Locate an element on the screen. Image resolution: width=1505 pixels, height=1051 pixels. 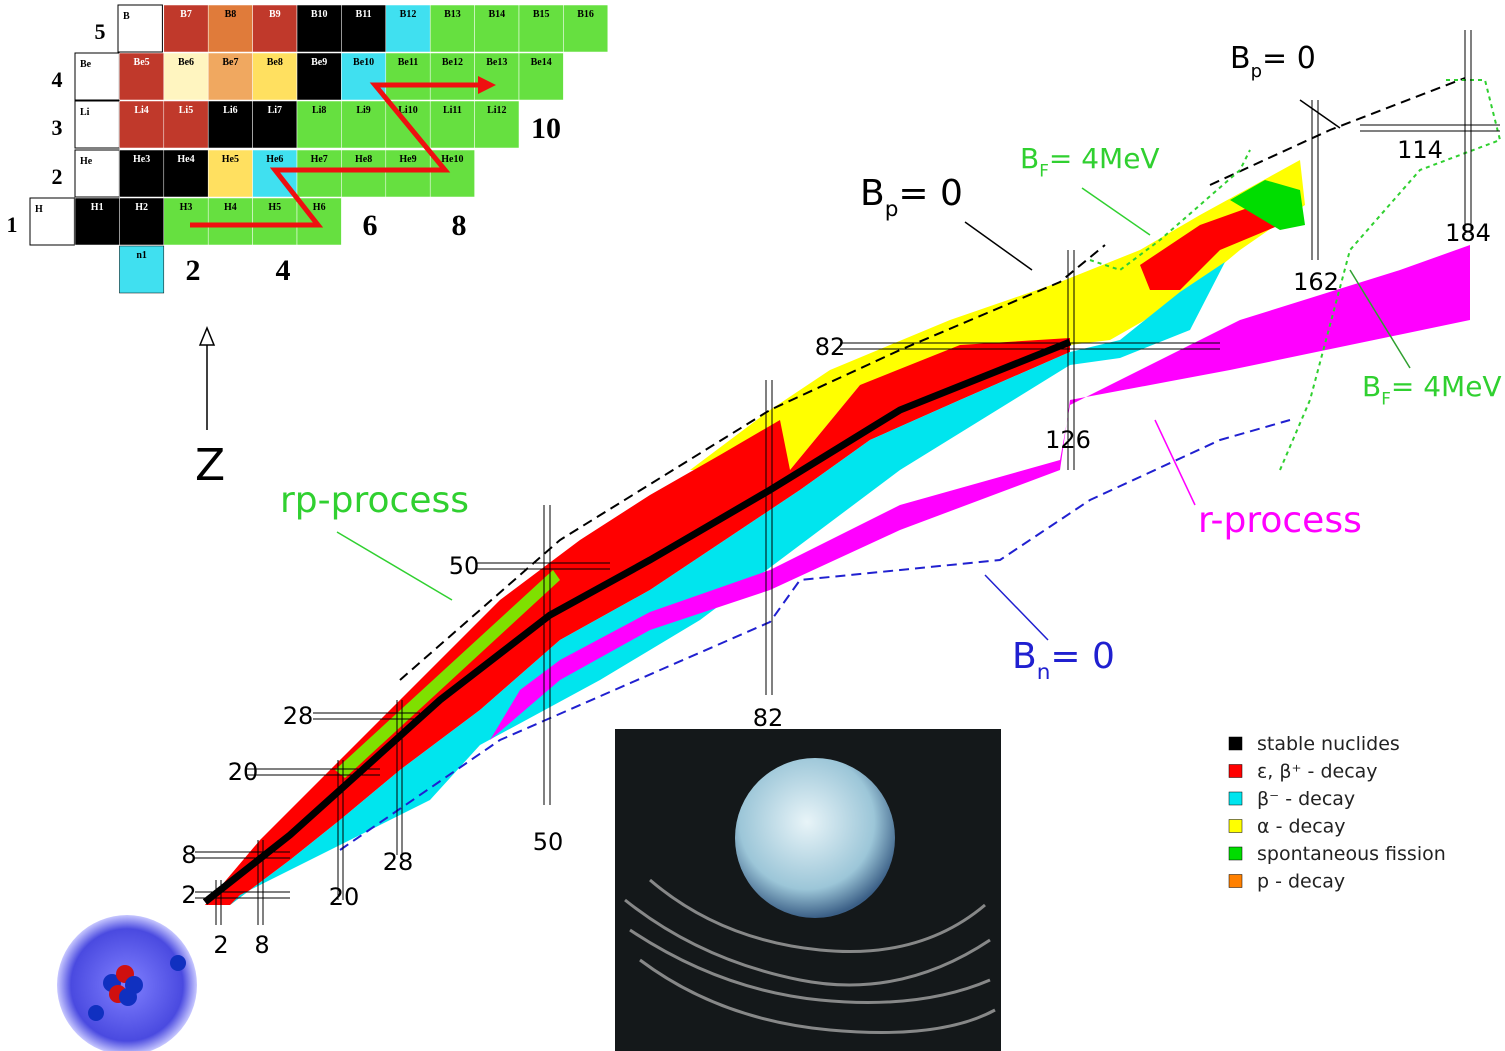
proton-rich-region is located at coordinates (1210, 245).